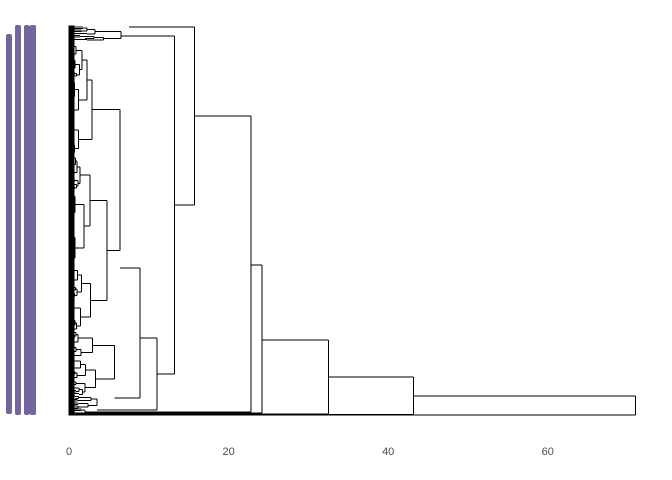  What do you see at coordinates (310, 452) in the screenshot?
I see `x-axis: 0 20 40 60` at bounding box center [310, 452].